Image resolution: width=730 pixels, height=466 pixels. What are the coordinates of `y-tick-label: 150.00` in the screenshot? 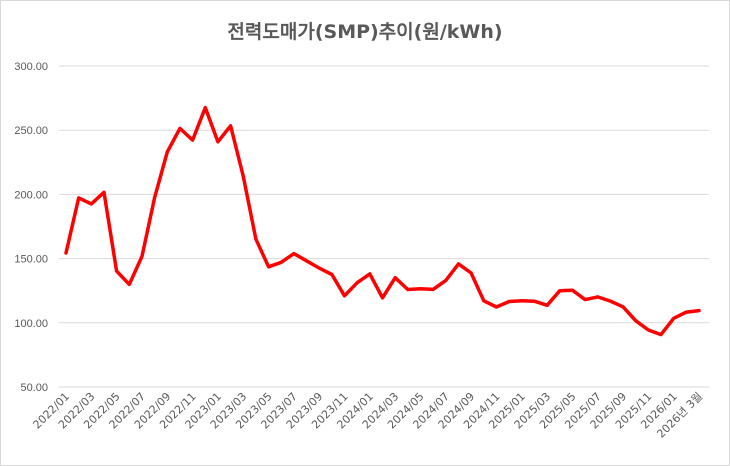 It's located at (31, 260).